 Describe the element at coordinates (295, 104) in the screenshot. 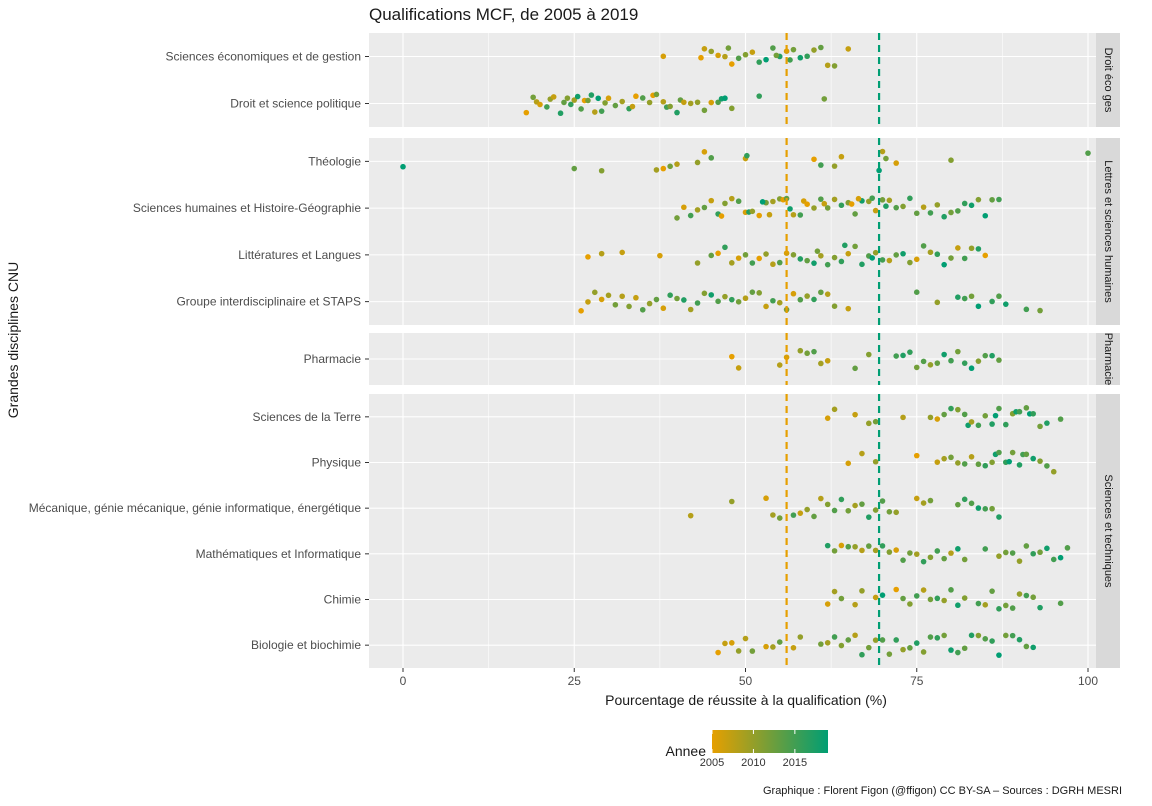

I see `y-tick-label: Droit et science politique` at that location.